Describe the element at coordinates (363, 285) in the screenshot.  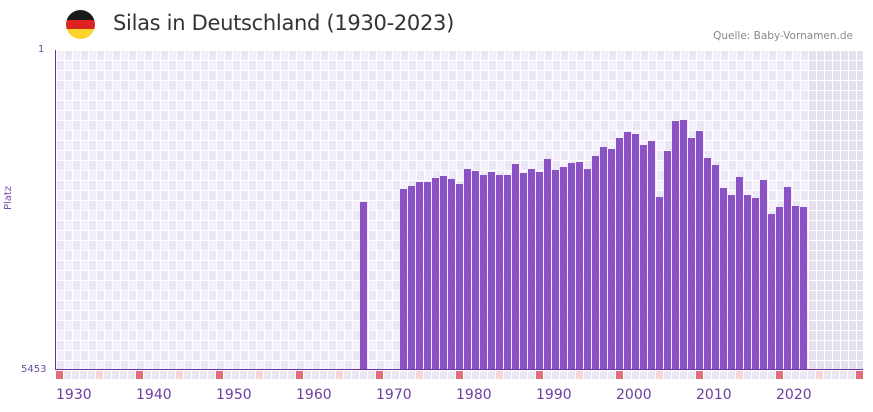
I see `bar-1968` at that location.